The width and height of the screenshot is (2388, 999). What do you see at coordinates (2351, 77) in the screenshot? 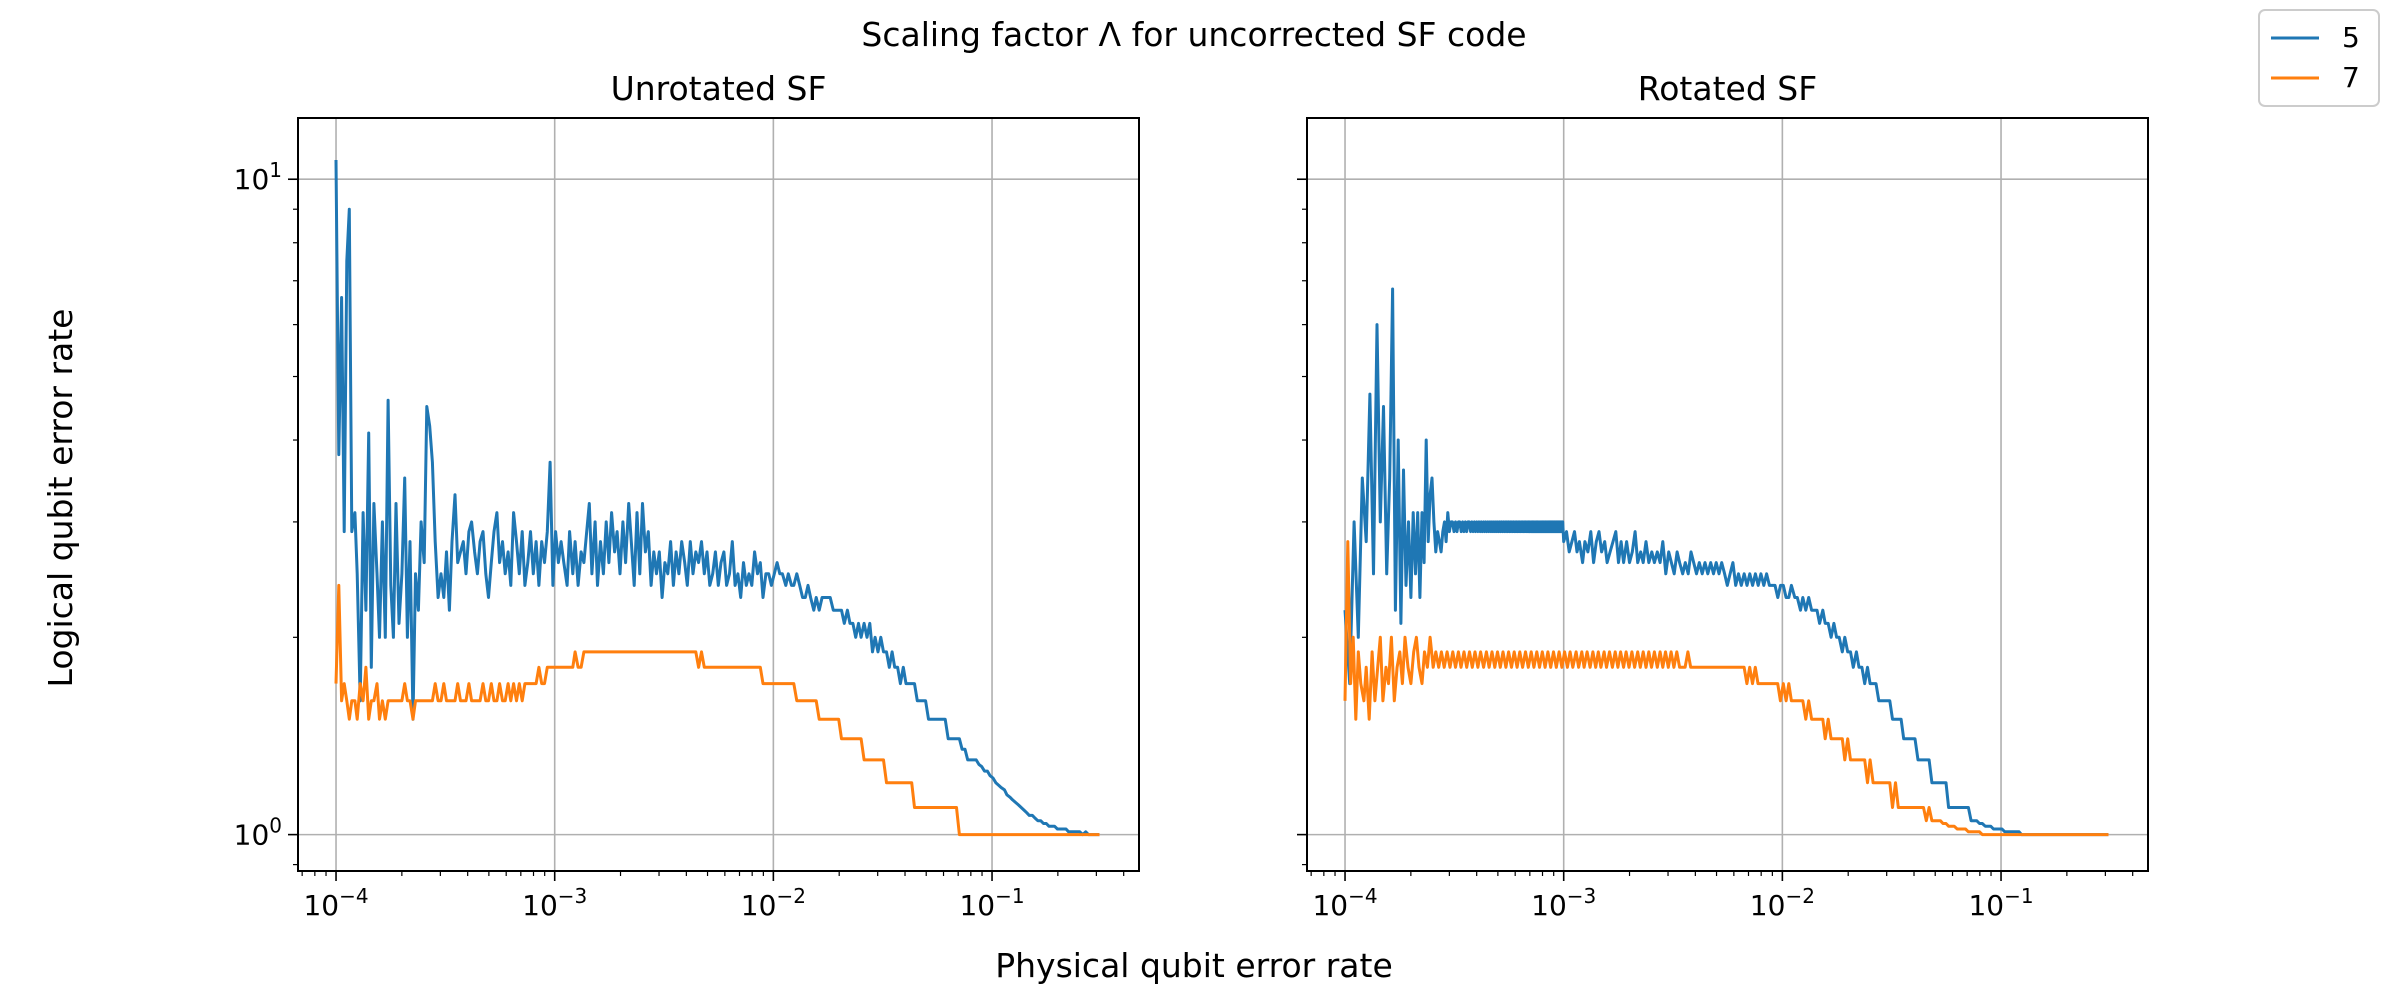
I see `legend-label-7: 7` at bounding box center [2351, 77].